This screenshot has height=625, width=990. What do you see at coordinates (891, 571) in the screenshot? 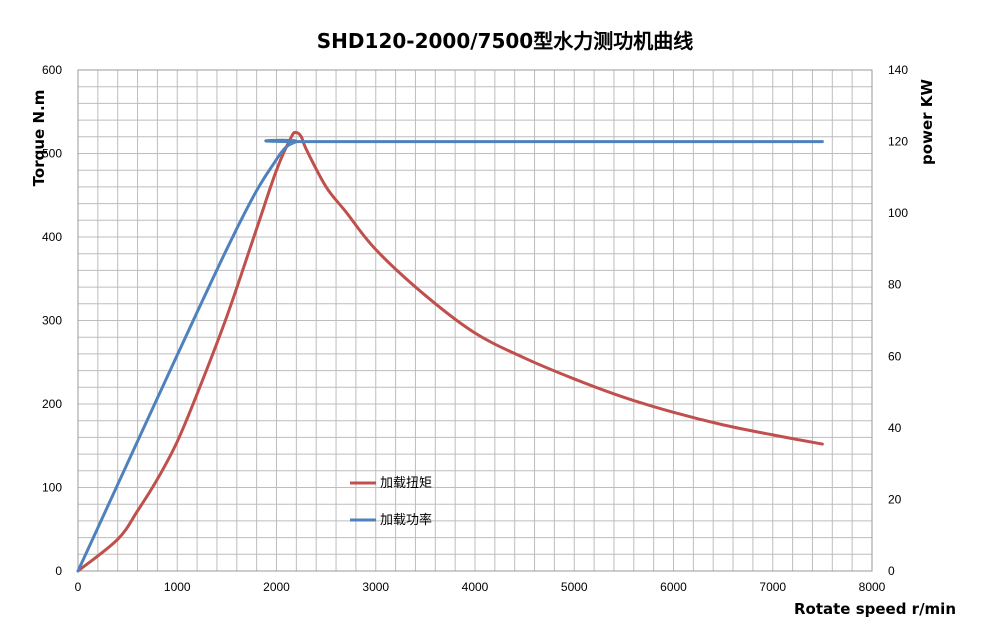
I see `y-right-tick-label: 0` at bounding box center [891, 571].